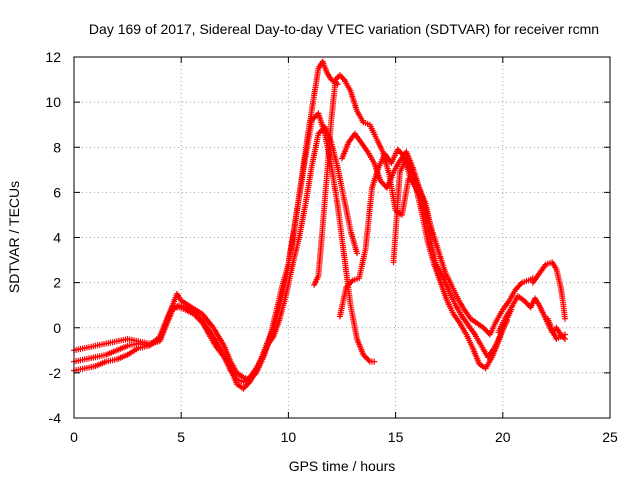 This screenshot has height=480, width=640. Describe the element at coordinates (57, 192) in the screenshot. I see `y-tick-label: 6` at that location.